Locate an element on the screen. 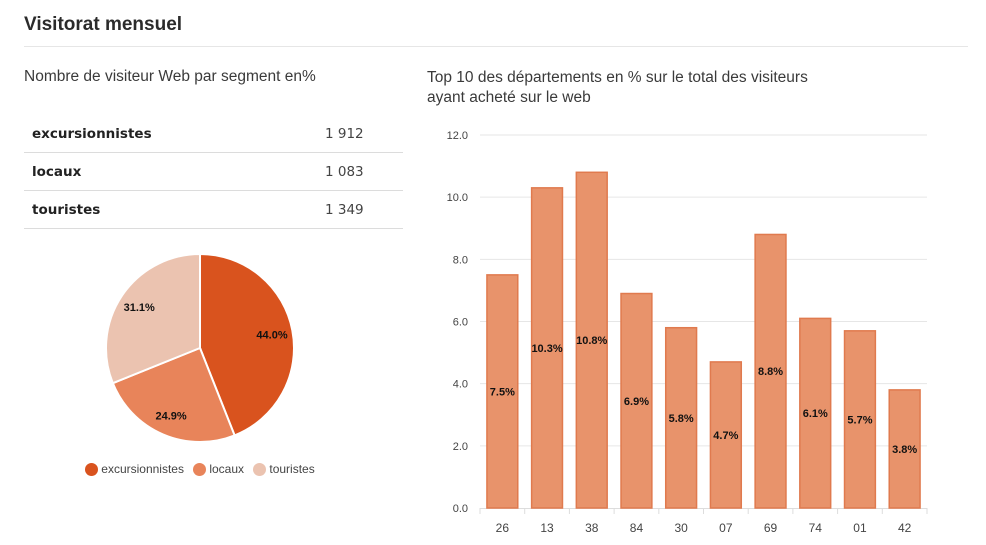 The image size is (986, 545). segment-label: excursionnistes is located at coordinates (174, 134).